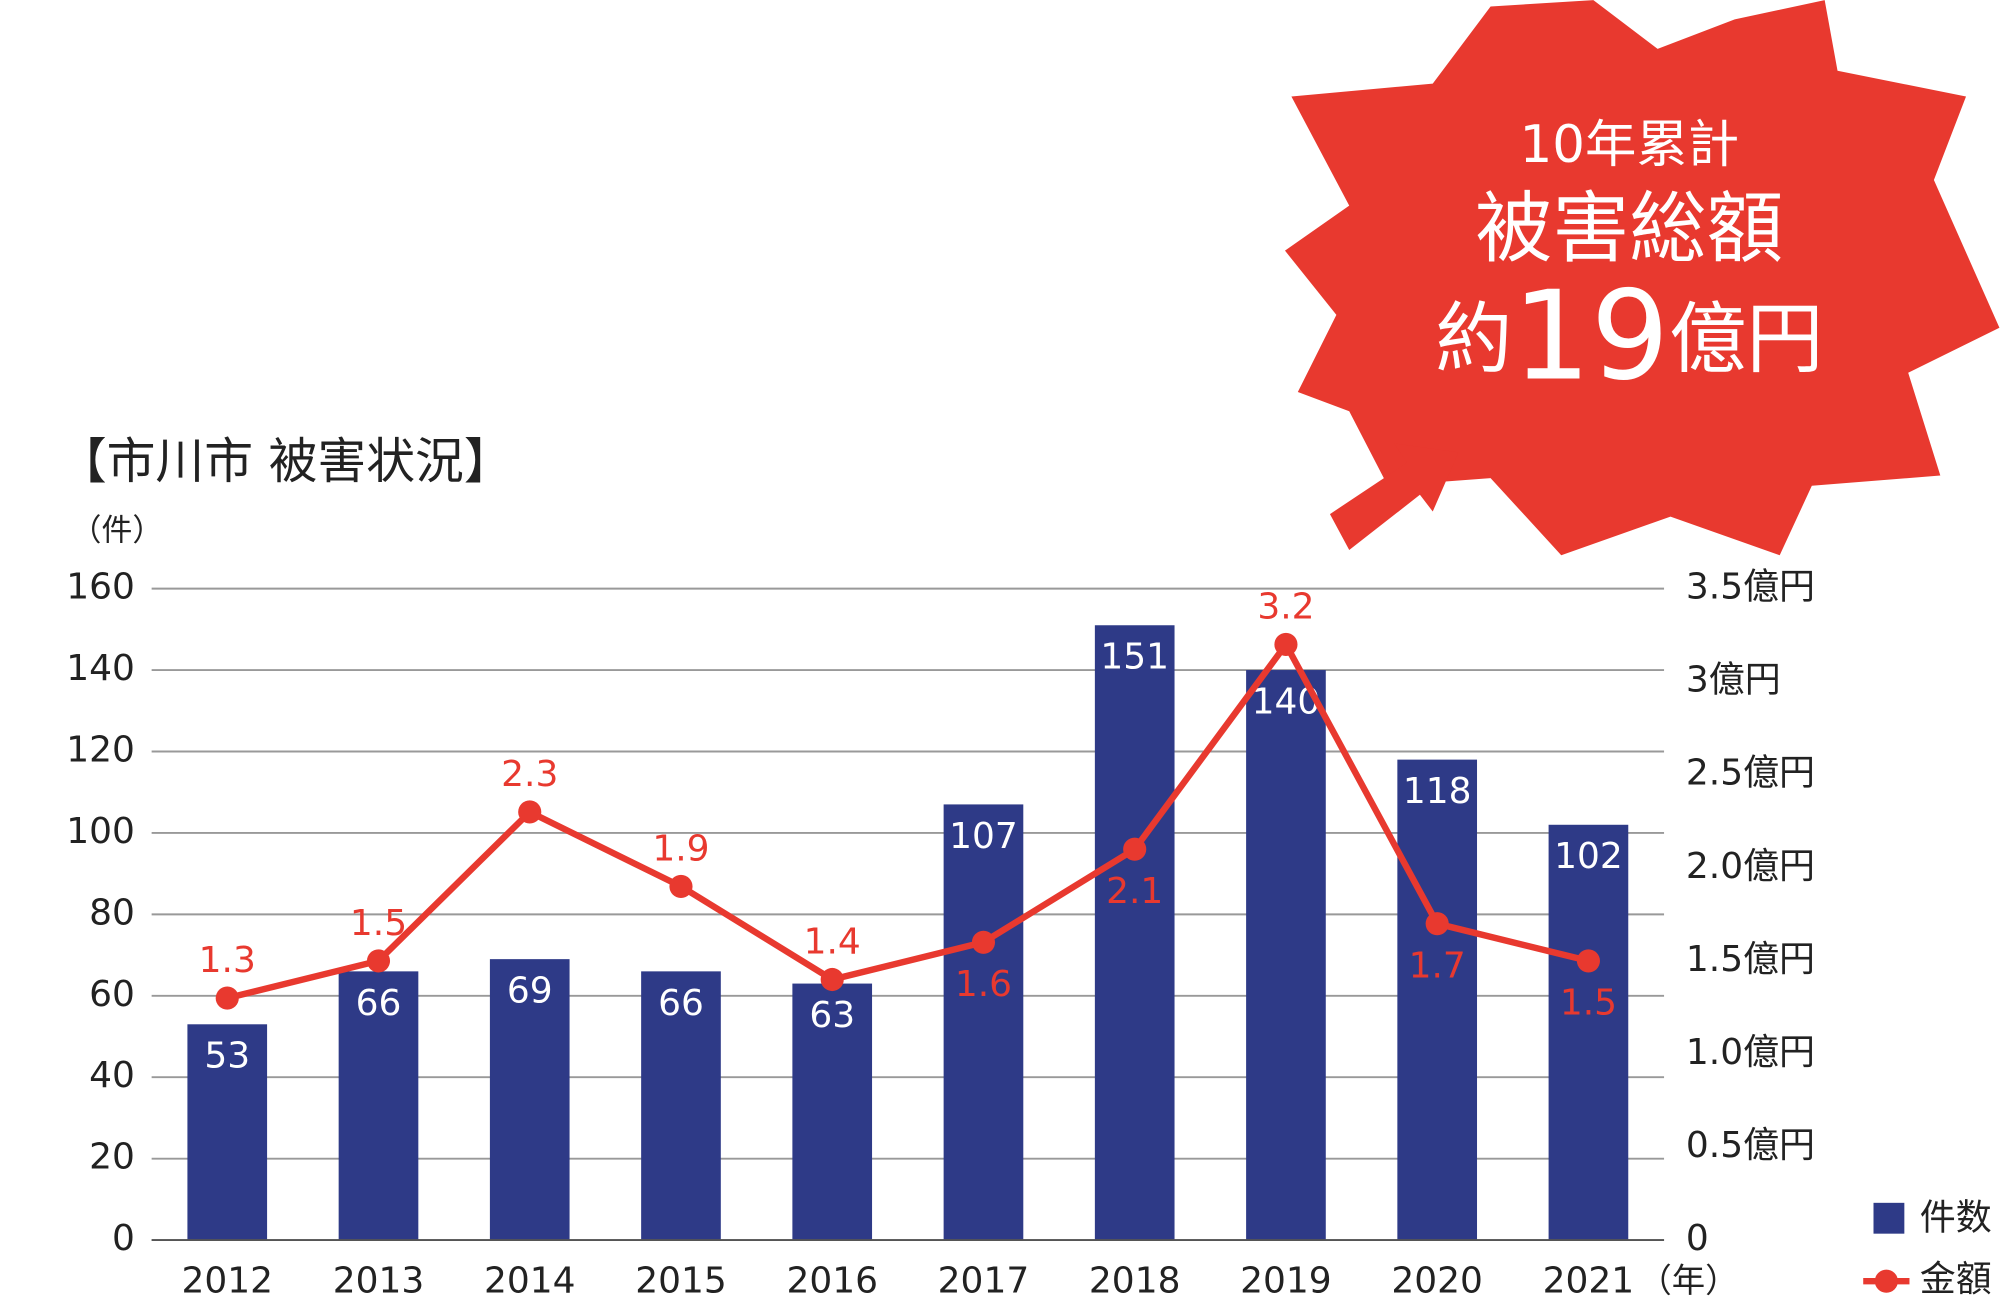 The height and width of the screenshot is (1307, 2002). I want to click on y2-tick-label: 0.5億円, so click(1750, 1145).